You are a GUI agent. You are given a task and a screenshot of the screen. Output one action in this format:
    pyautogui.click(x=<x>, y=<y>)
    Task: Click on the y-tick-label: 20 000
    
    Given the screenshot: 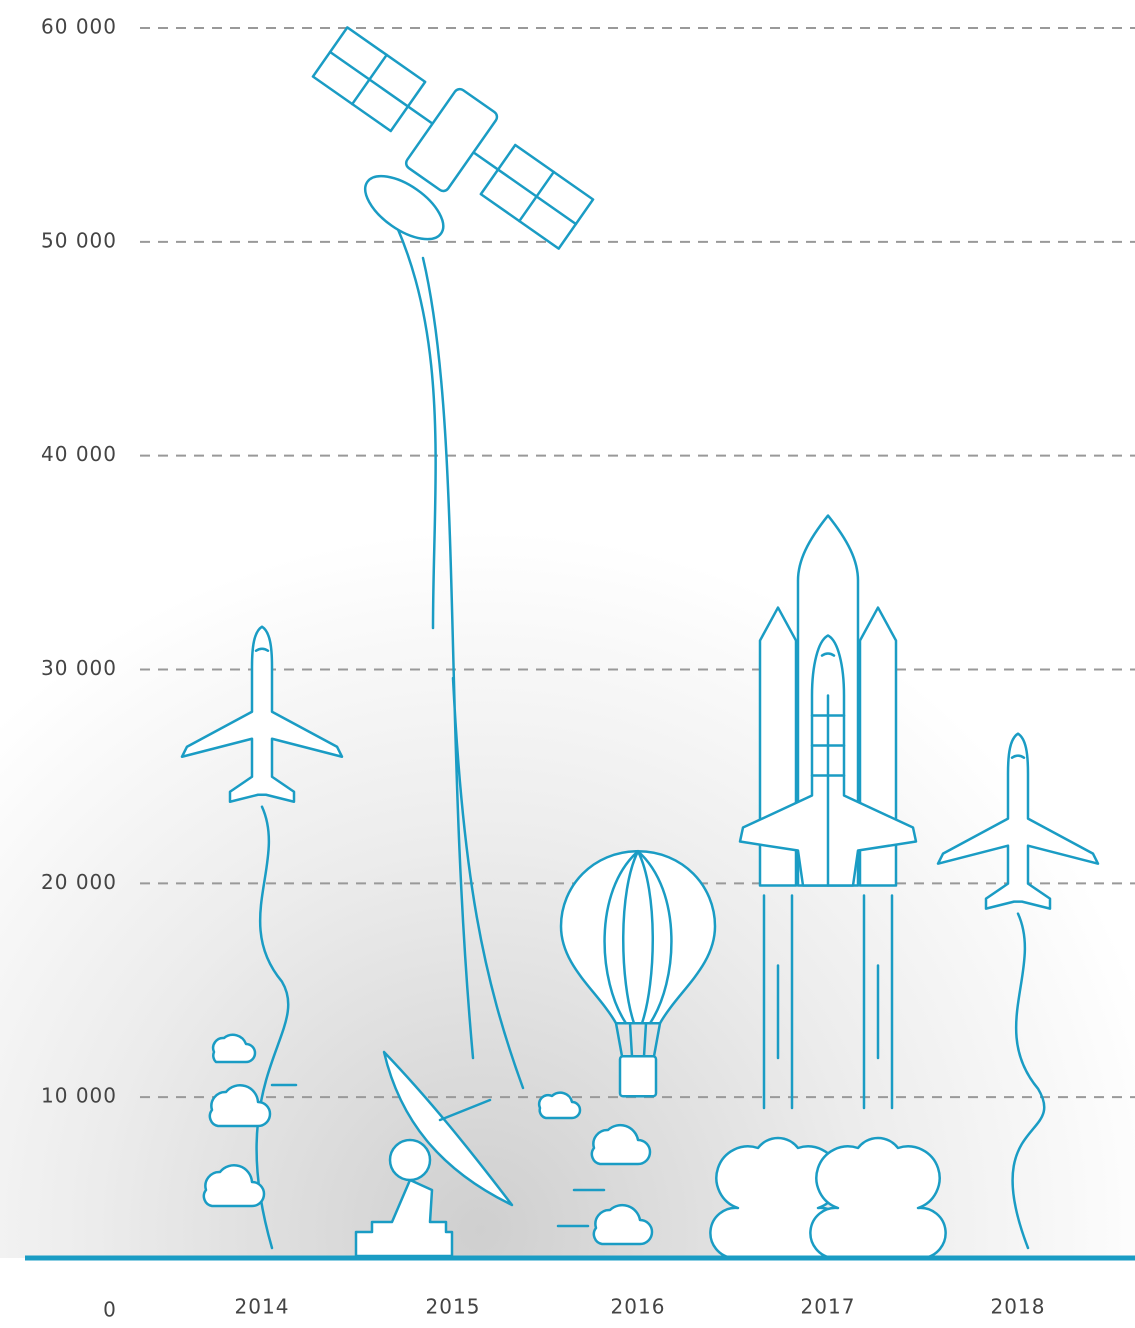 What is the action you would take?
    pyautogui.click(x=79, y=882)
    